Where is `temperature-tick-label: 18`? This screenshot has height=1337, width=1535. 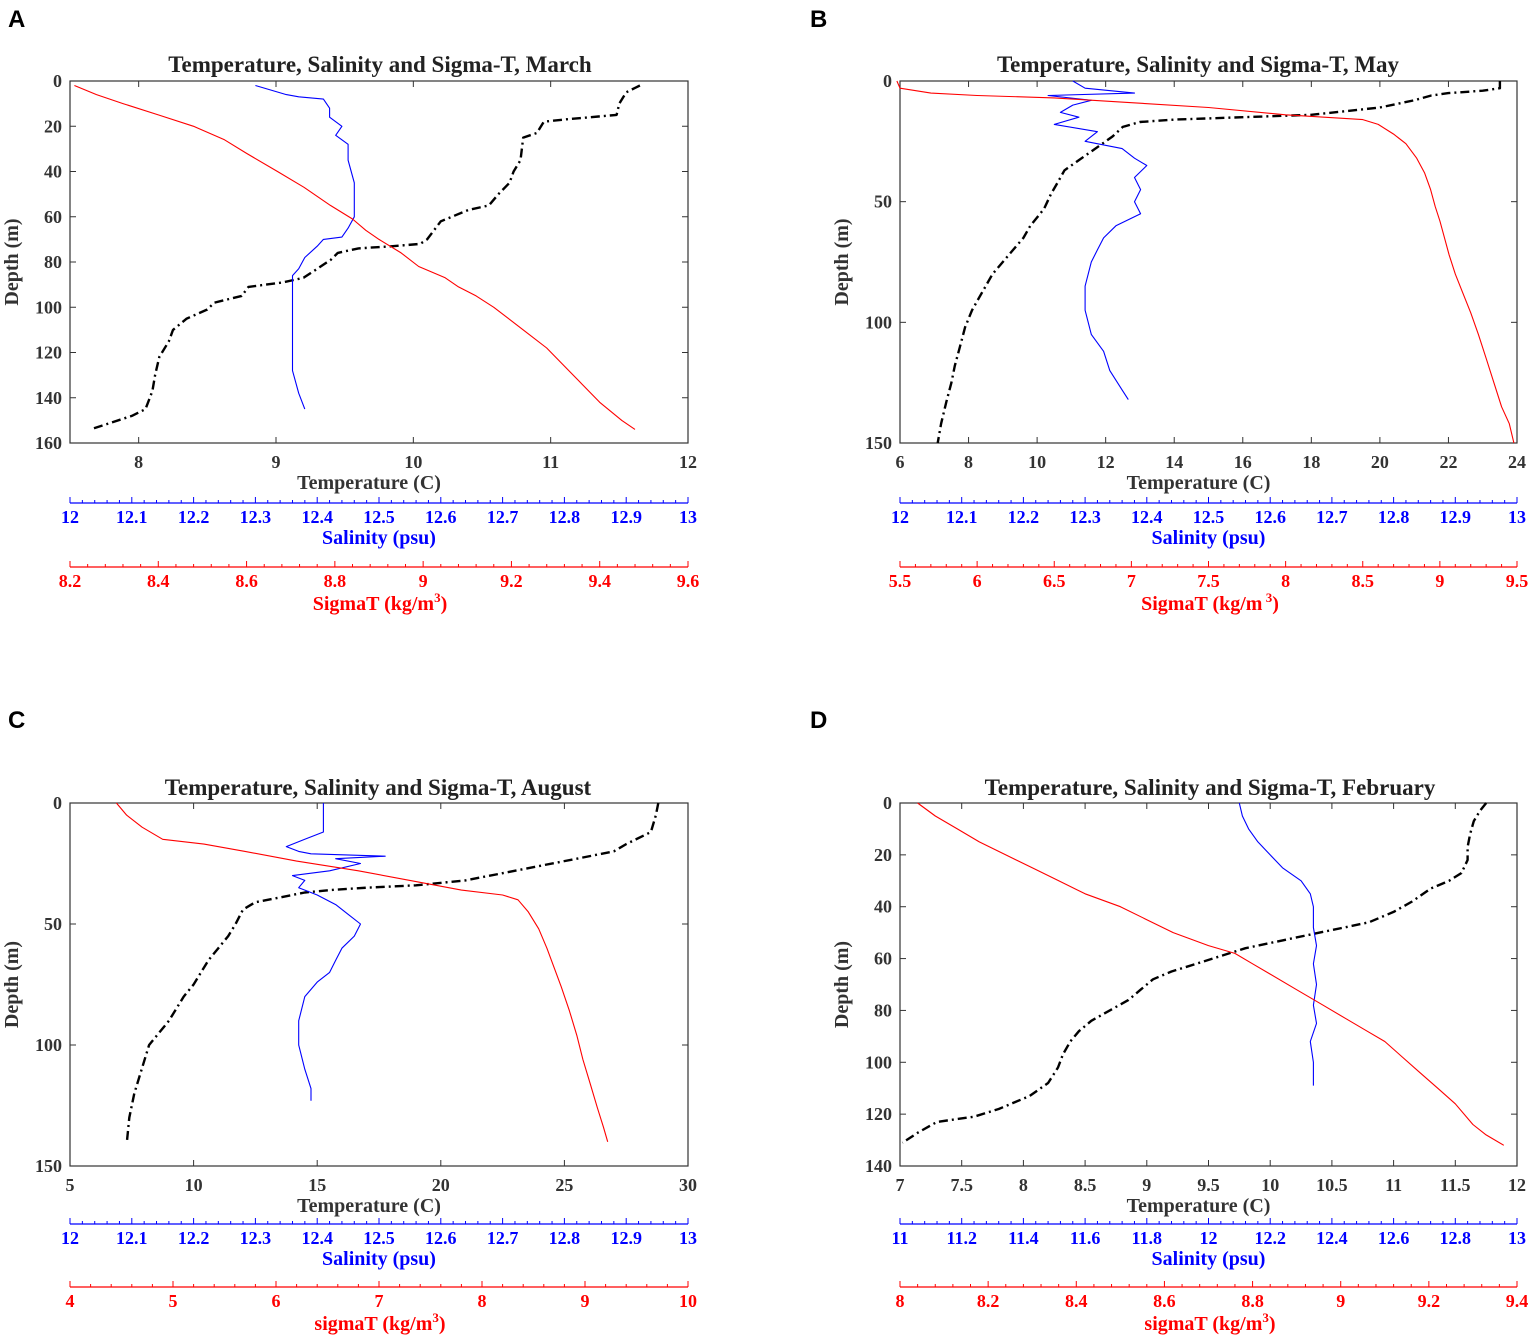
temperature-tick-label: 18 is located at coordinates (1311, 462).